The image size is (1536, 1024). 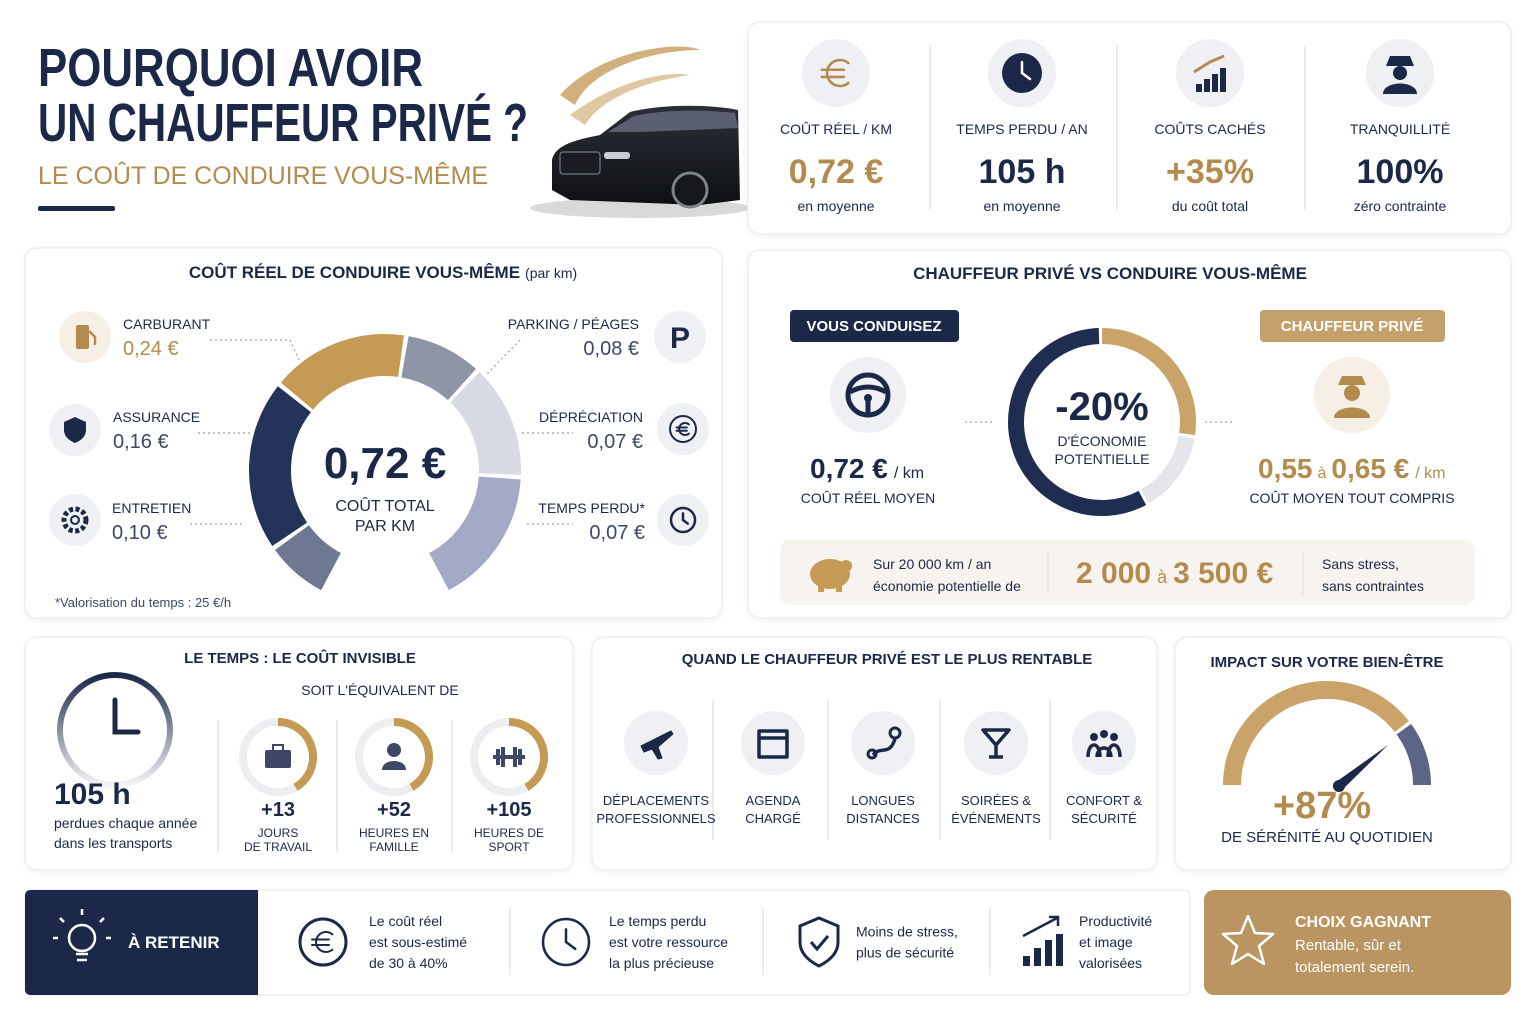 What do you see at coordinates (1207, 85) in the screenshot?
I see `chart-icon` at bounding box center [1207, 85].